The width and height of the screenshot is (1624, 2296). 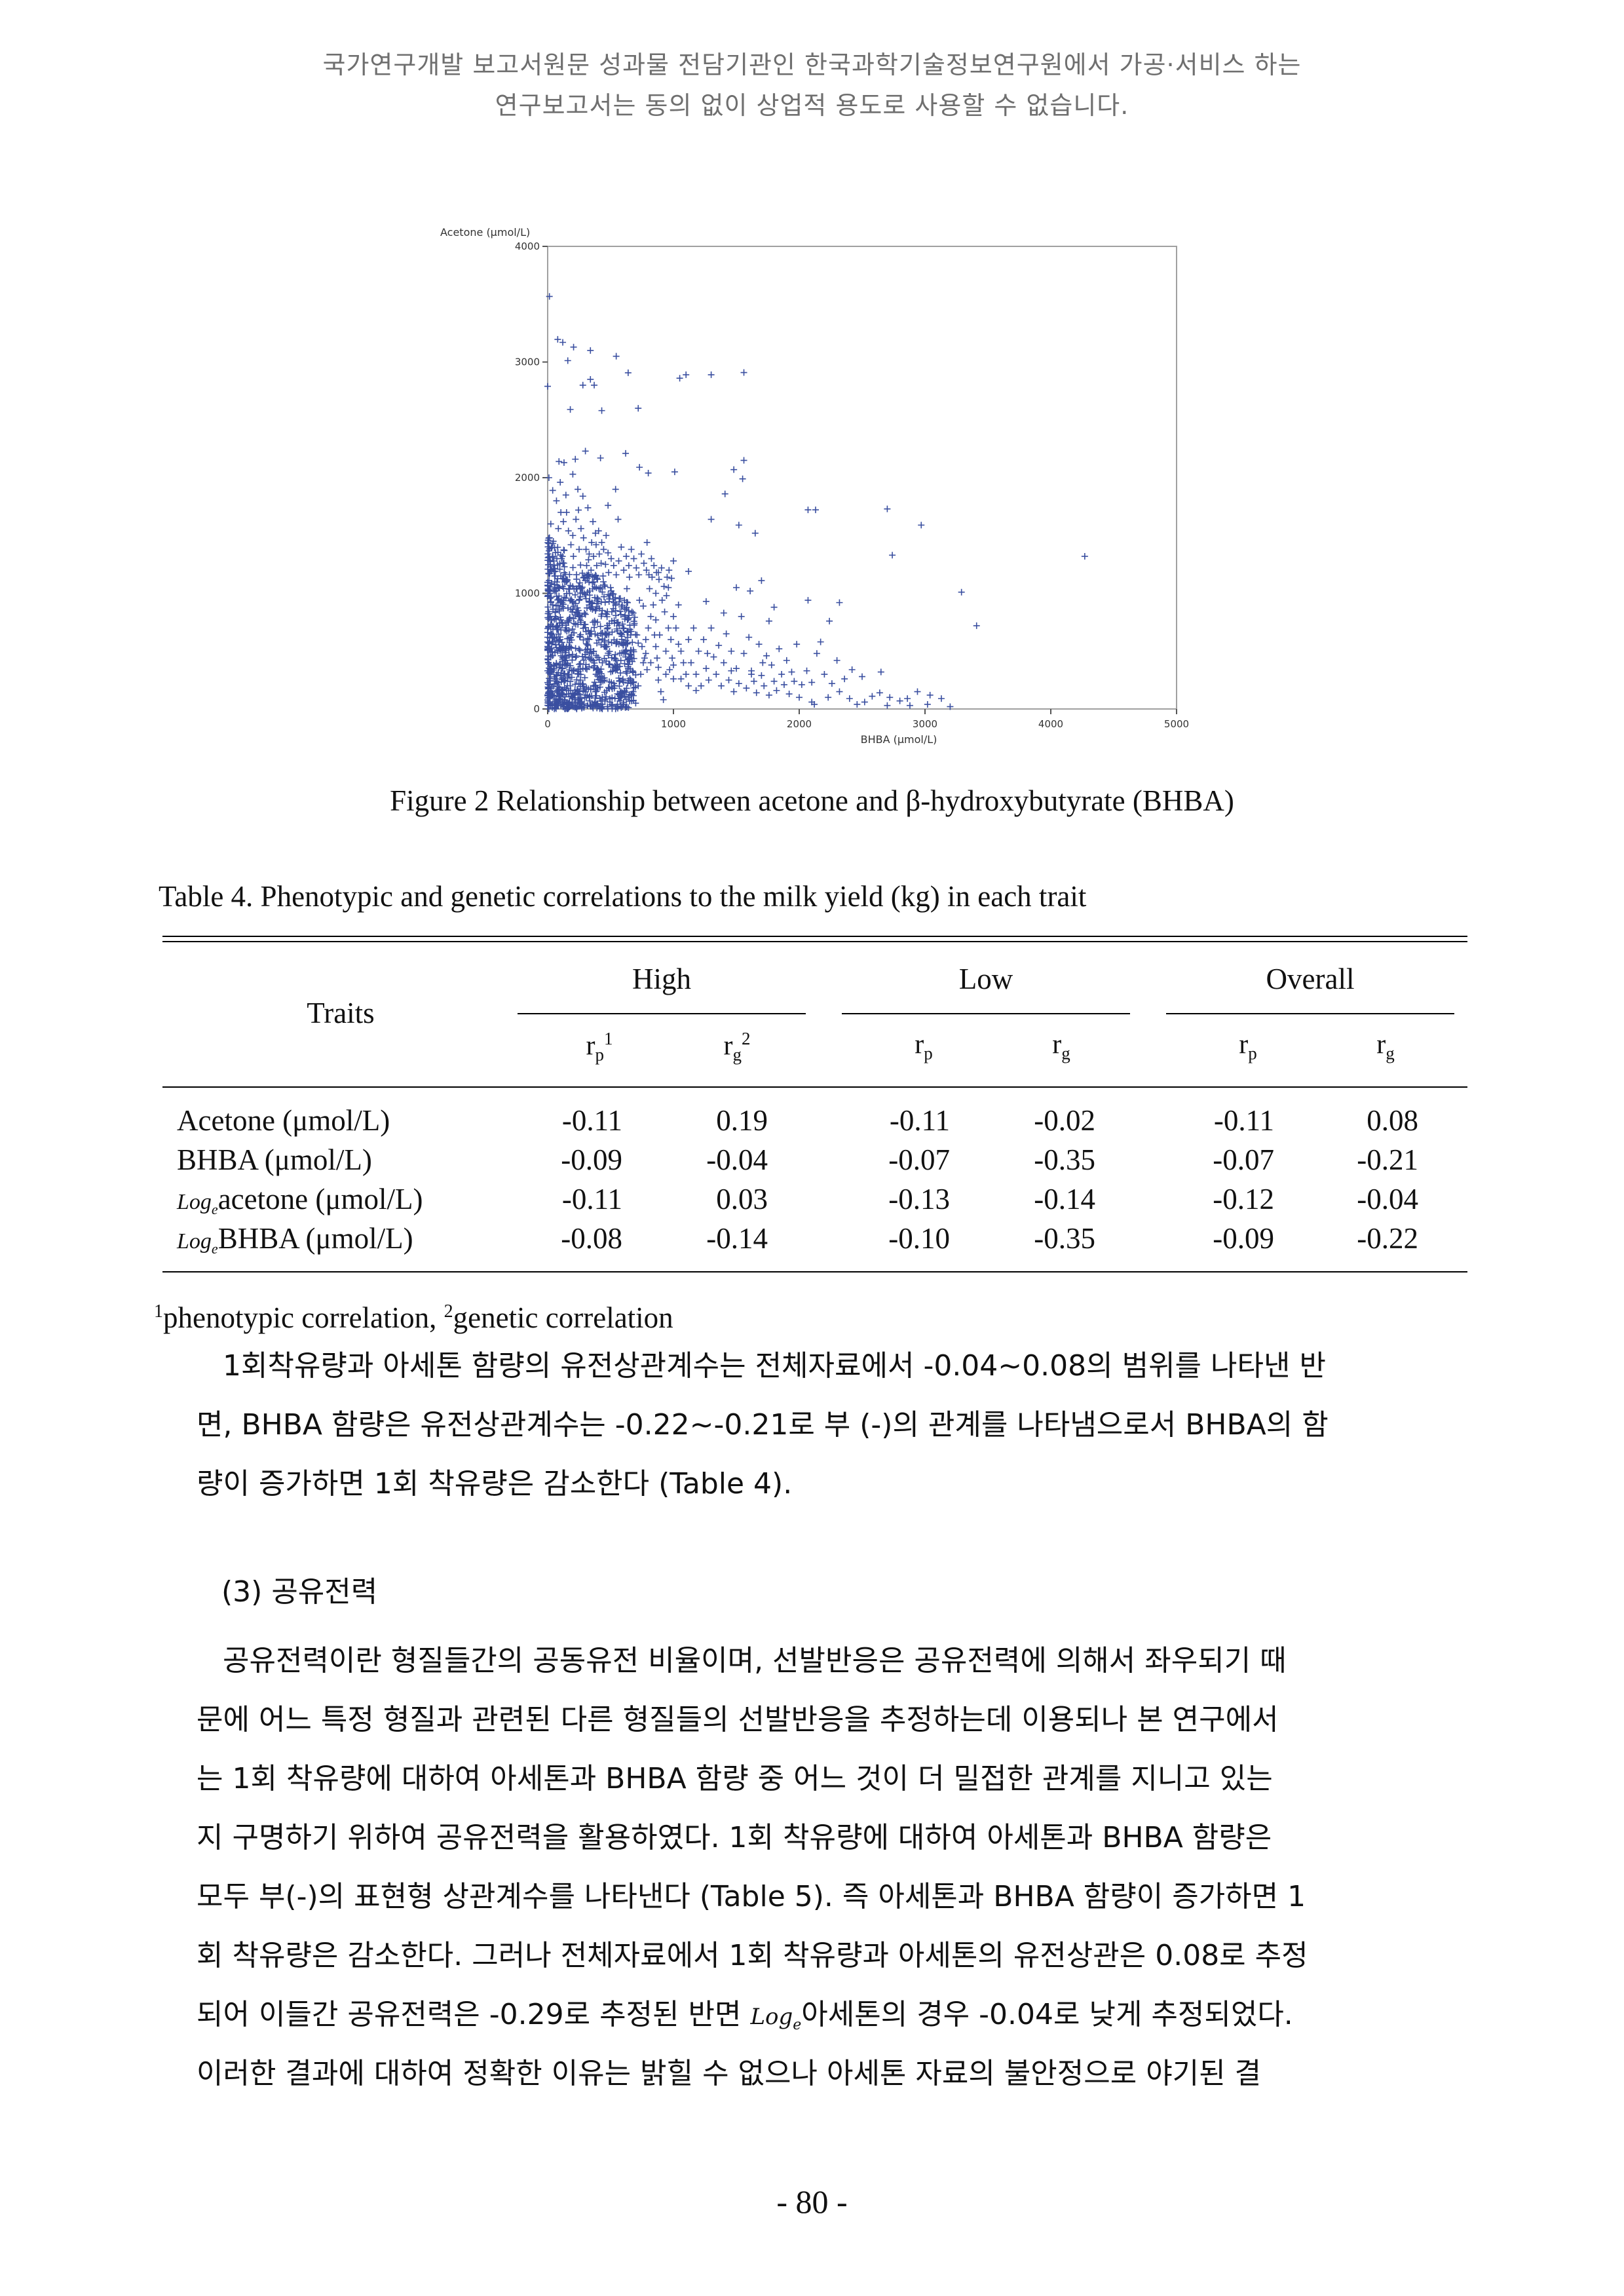 I want to click on x-axis-label: BHBA (μmol/L), so click(x=899, y=739).